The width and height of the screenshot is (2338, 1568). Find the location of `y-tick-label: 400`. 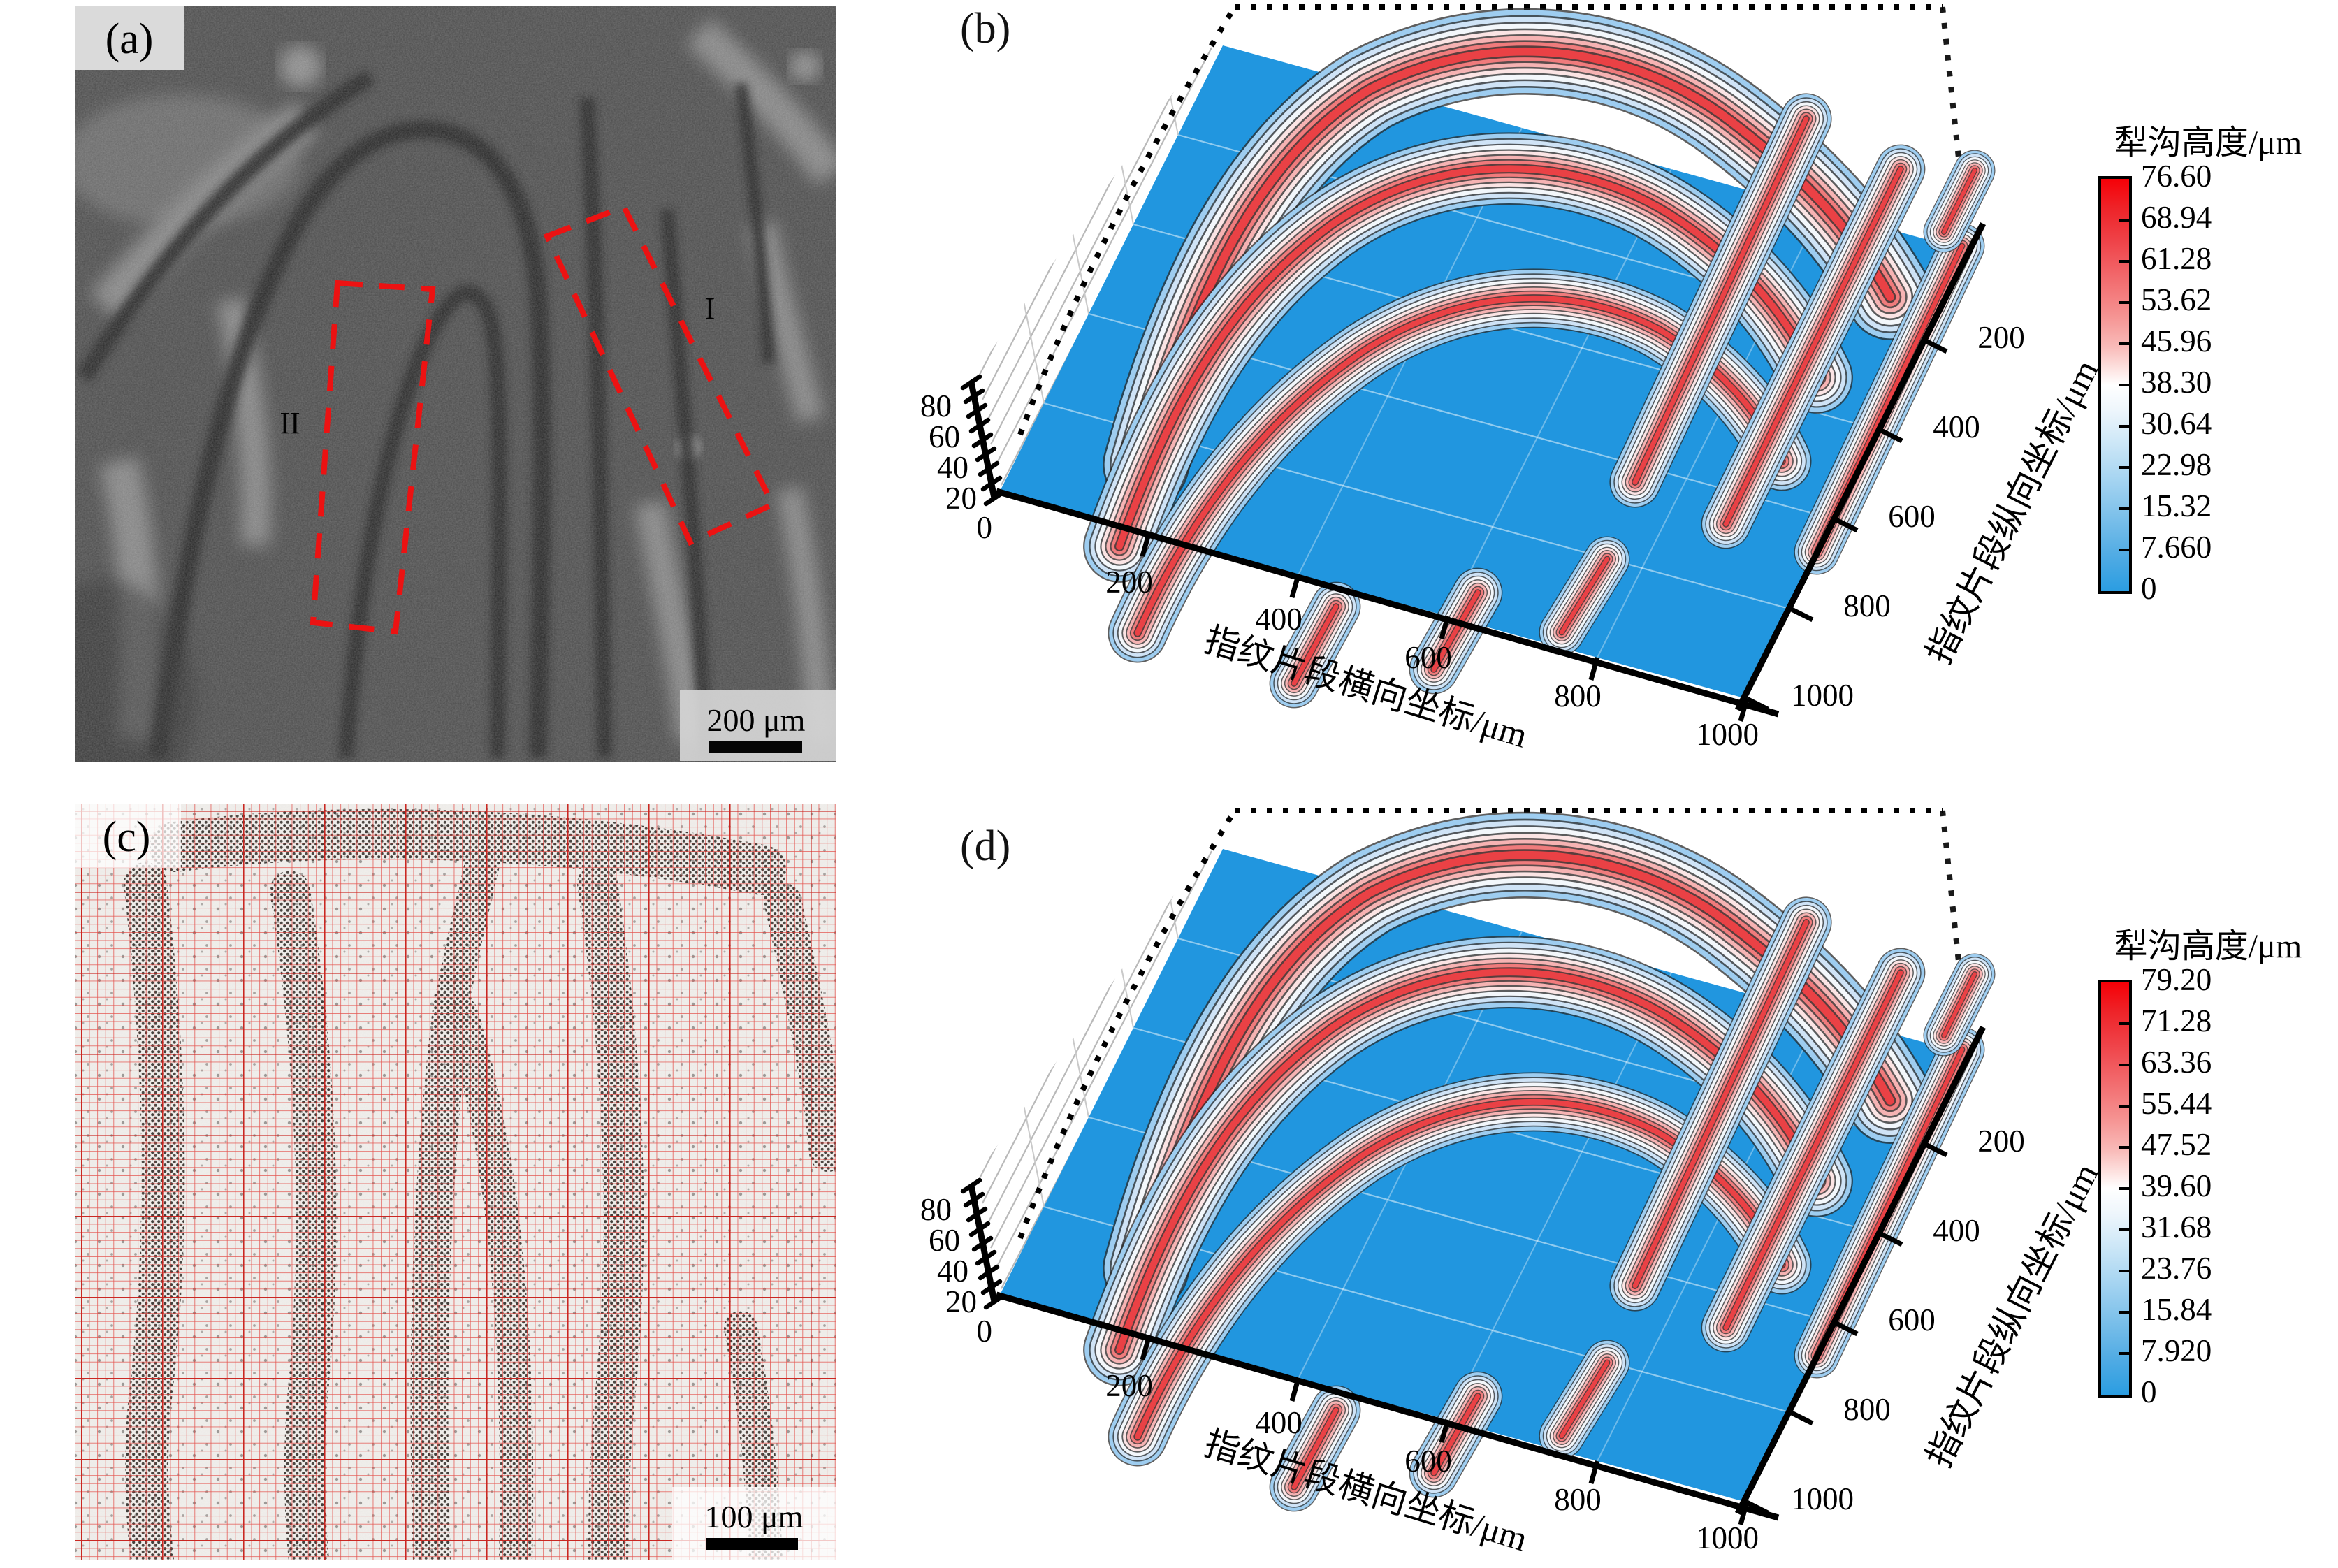

y-tick-label: 400 is located at coordinates (1956, 426).